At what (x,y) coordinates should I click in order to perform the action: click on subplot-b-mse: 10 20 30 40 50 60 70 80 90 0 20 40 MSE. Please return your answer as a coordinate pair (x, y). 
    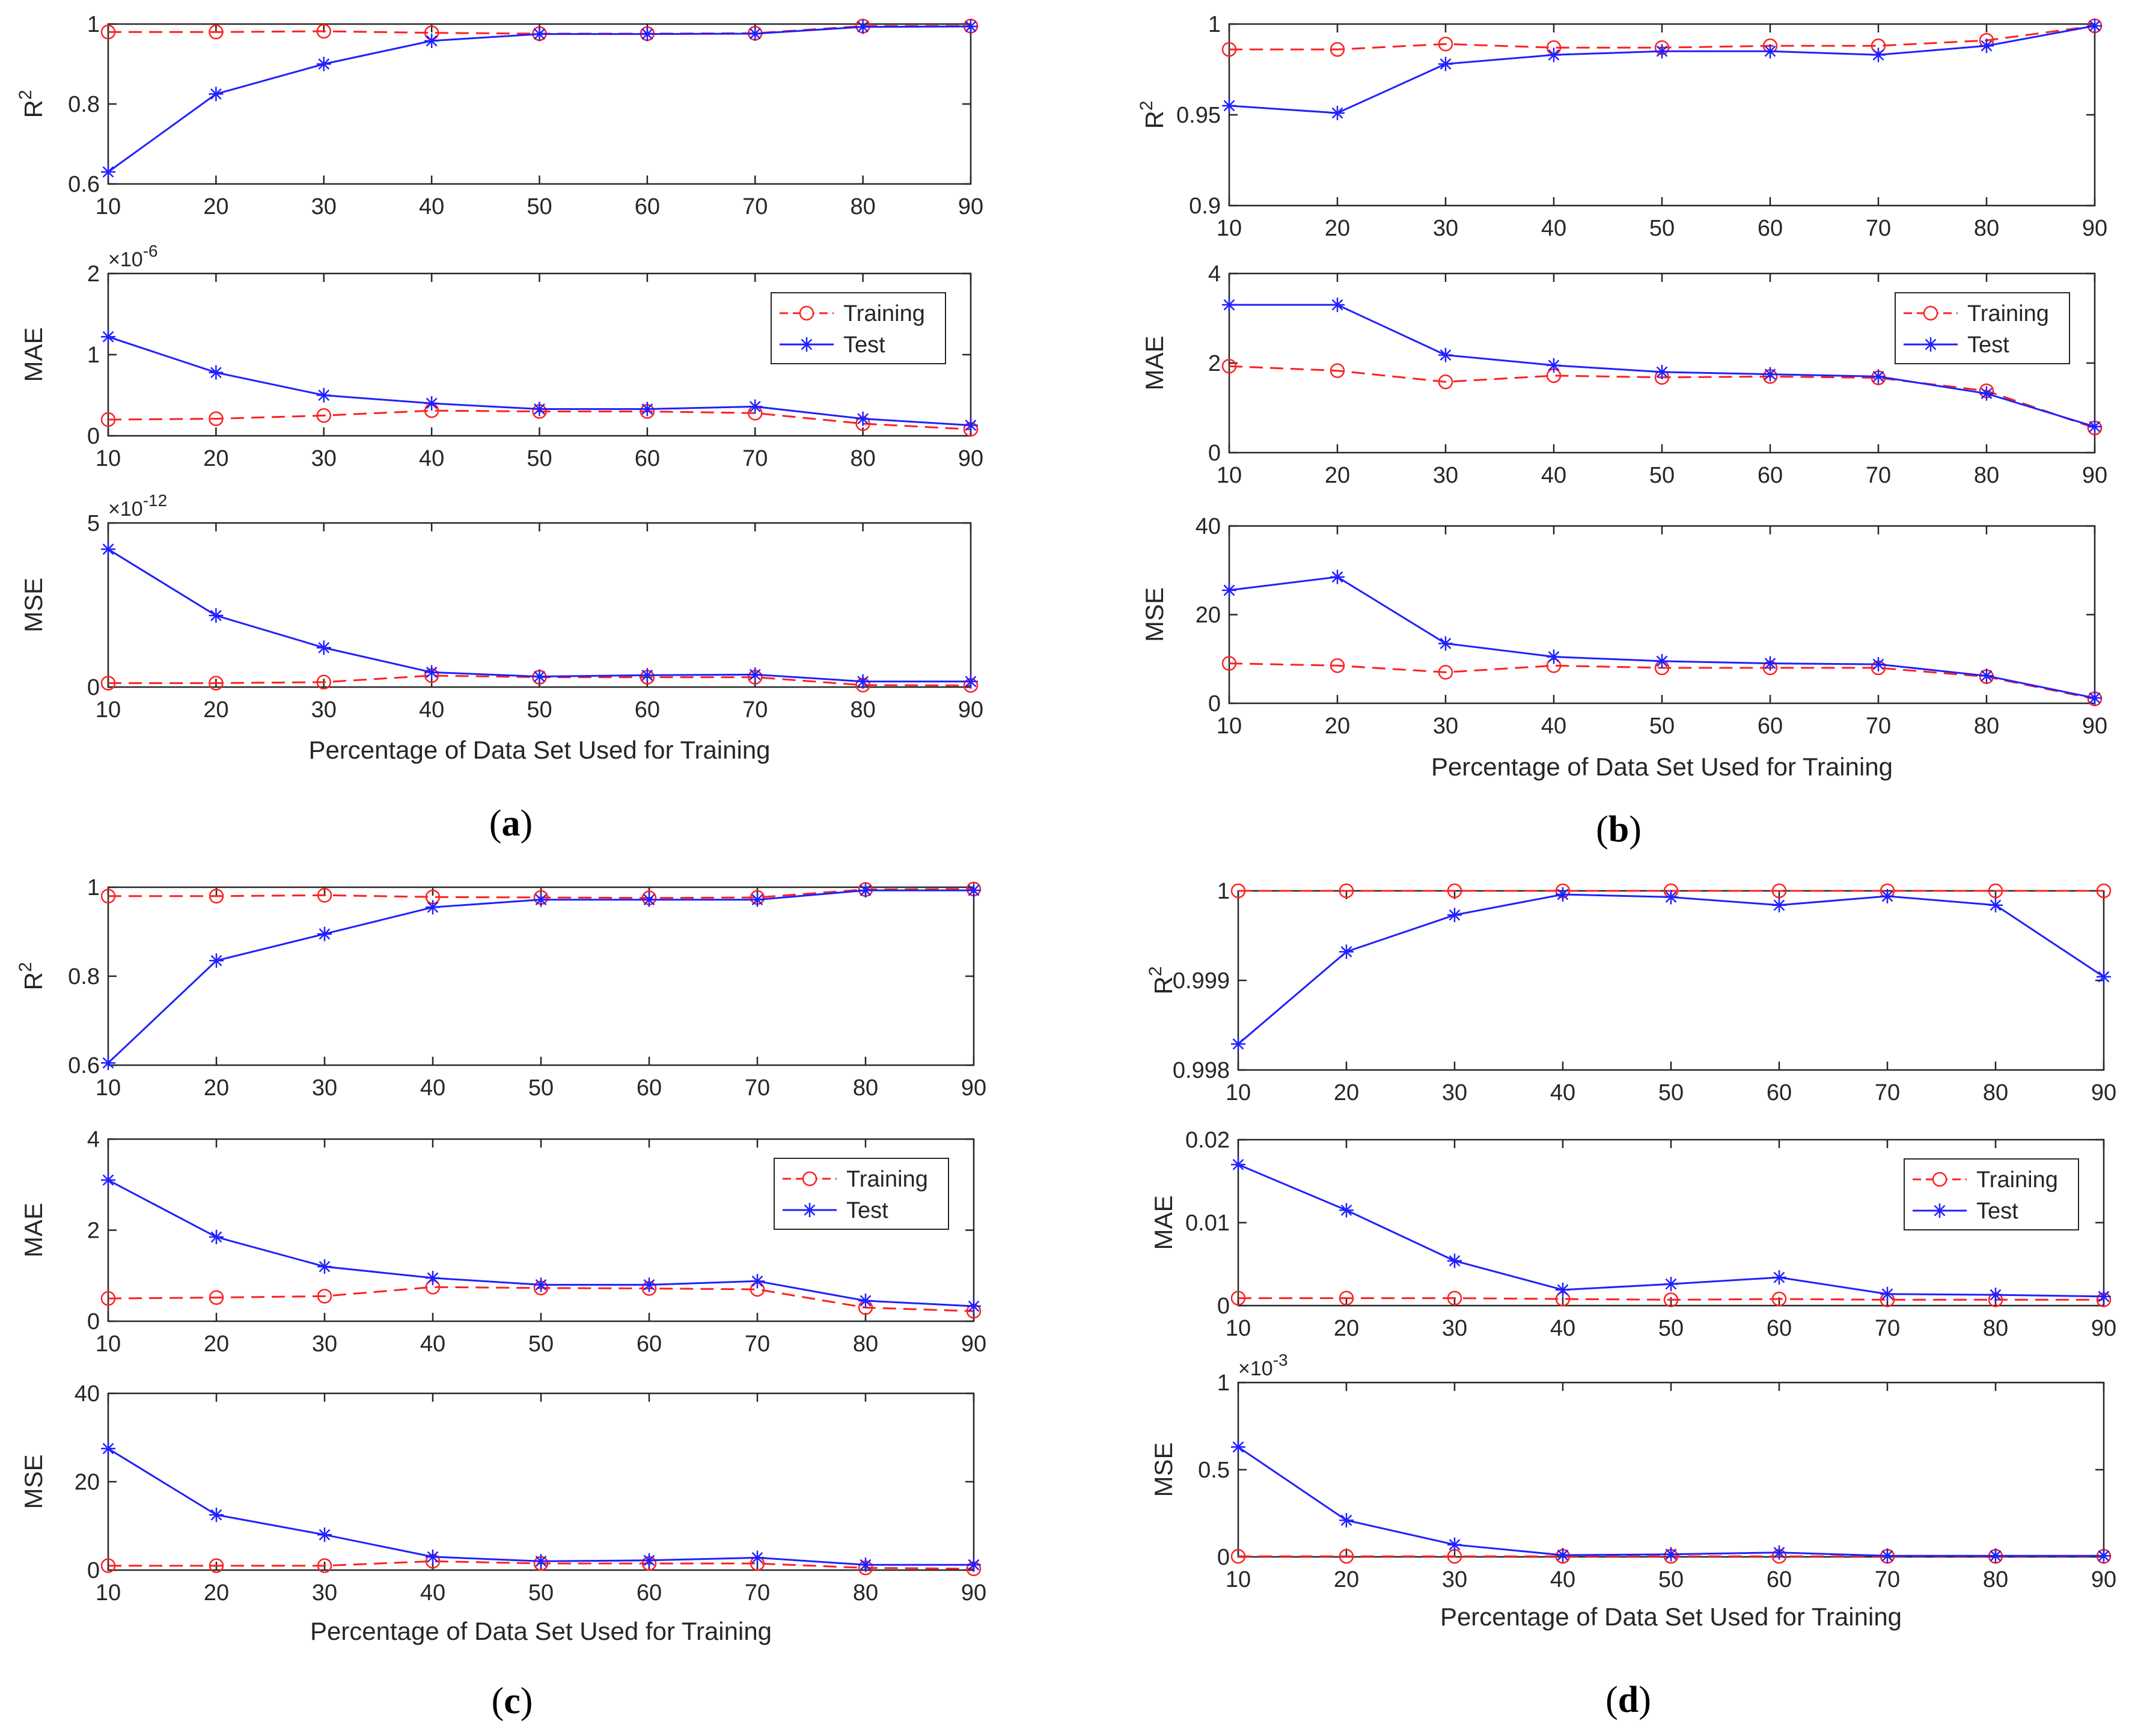
    Looking at the image, I should click on (1623, 626).